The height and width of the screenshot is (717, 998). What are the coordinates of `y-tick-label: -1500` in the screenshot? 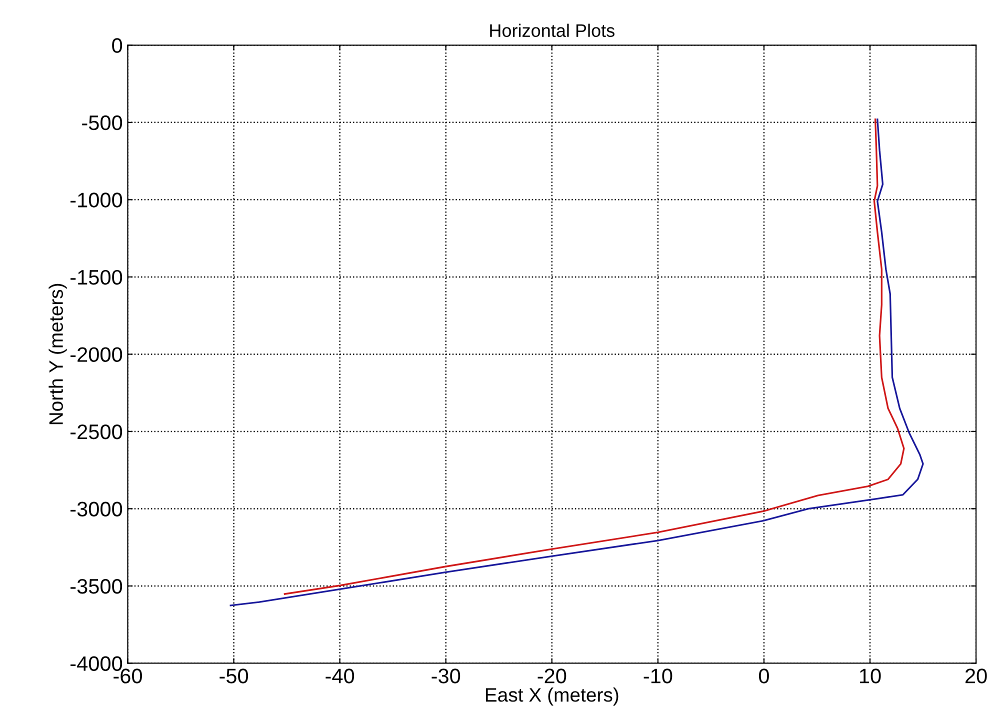 It's located at (96, 277).